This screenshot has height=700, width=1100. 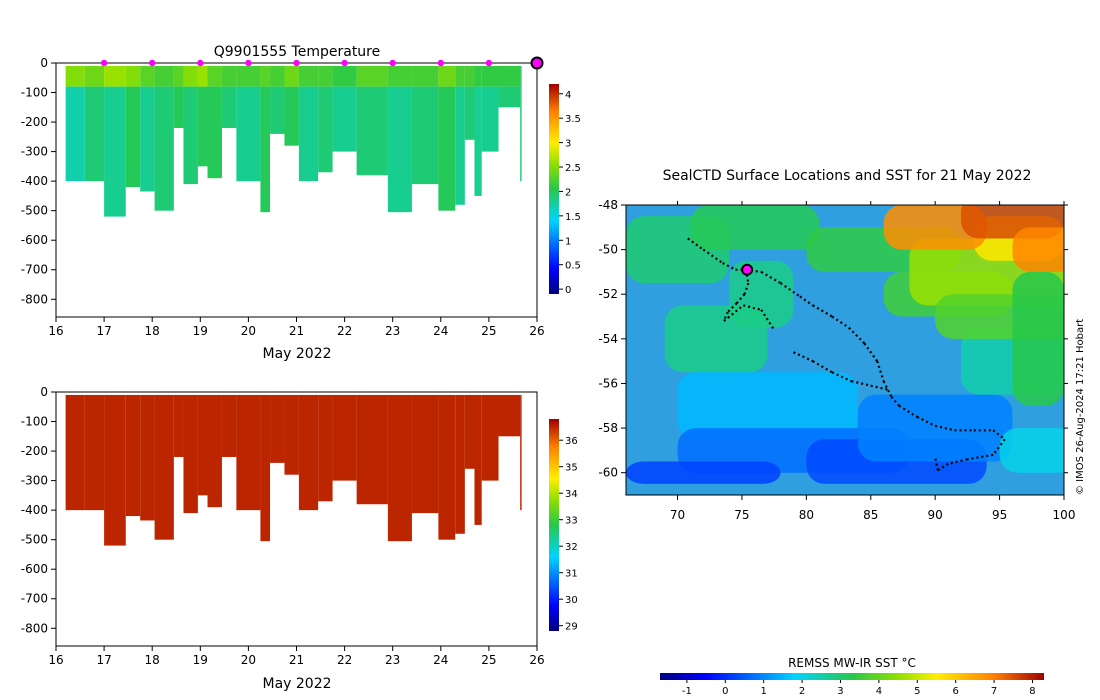 What do you see at coordinates (571, 468) in the screenshot?
I see `colorbar-tick-label: 35` at bounding box center [571, 468].